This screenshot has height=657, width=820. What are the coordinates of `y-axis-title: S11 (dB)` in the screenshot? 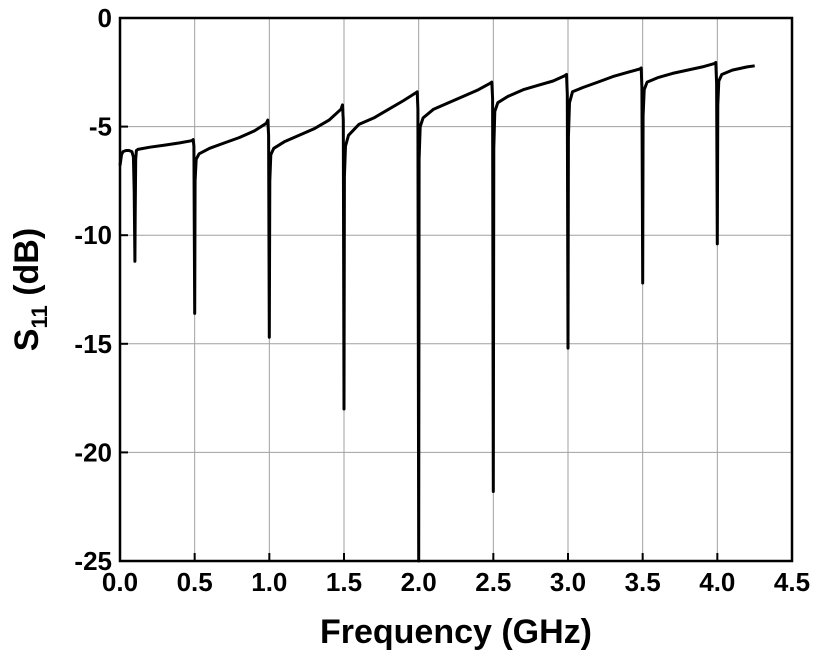 It's located at (30, 289).